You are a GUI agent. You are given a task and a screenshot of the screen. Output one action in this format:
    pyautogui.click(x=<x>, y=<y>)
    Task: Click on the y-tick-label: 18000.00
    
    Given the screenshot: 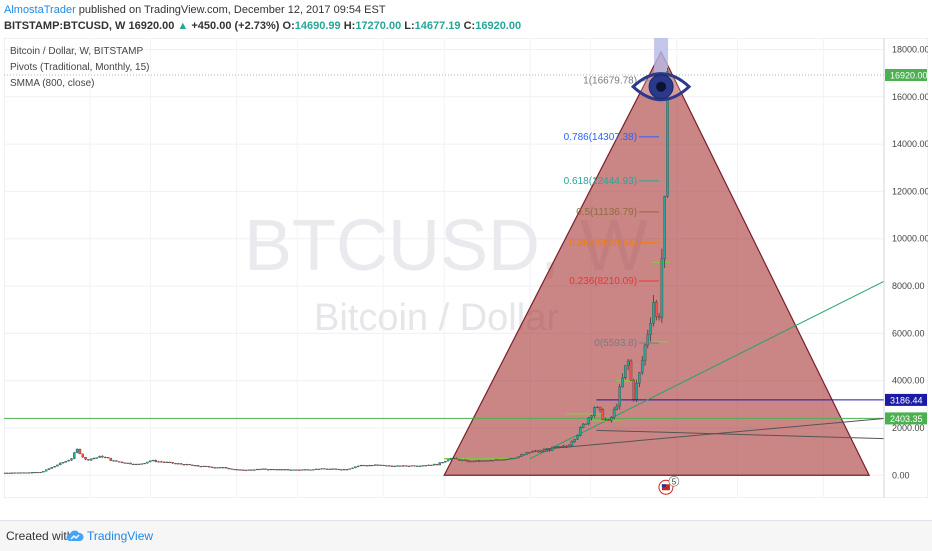 What is the action you would take?
    pyautogui.click(x=910, y=49)
    